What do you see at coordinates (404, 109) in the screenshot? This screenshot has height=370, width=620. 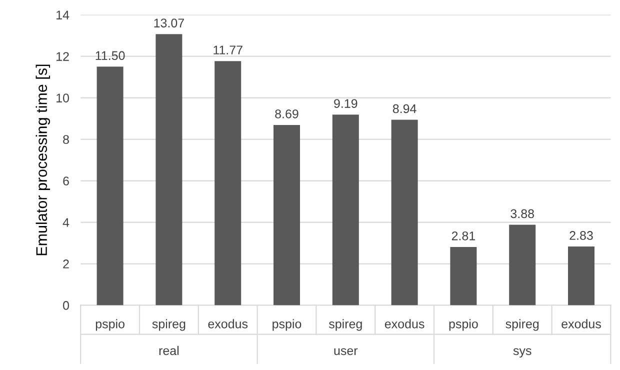 I see `data-label: 8.94` at bounding box center [404, 109].